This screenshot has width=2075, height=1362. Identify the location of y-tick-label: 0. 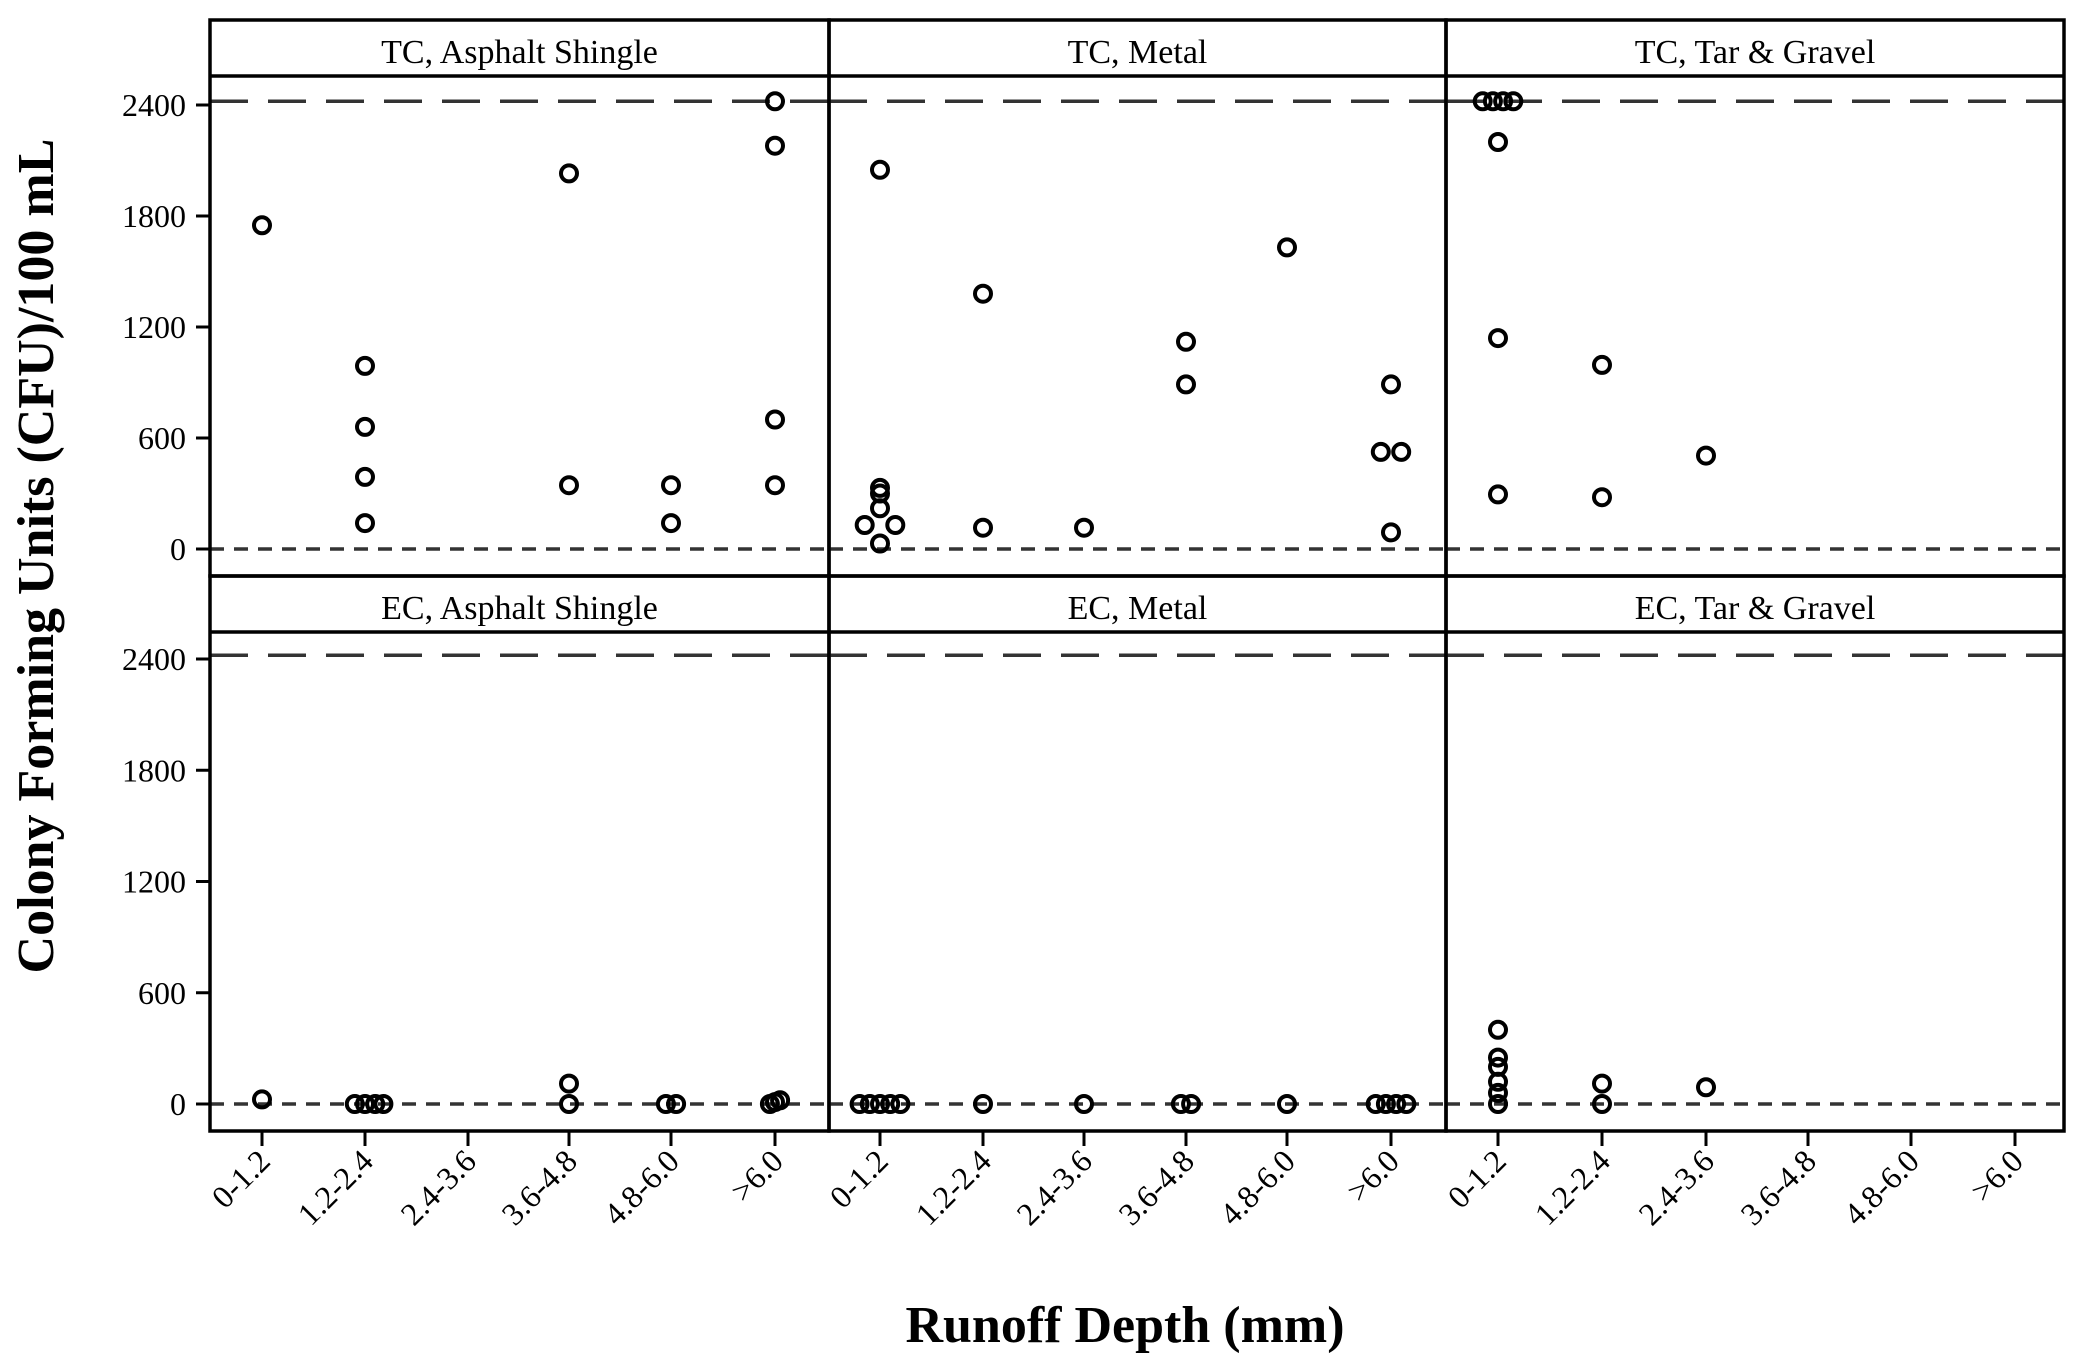
(178, 549).